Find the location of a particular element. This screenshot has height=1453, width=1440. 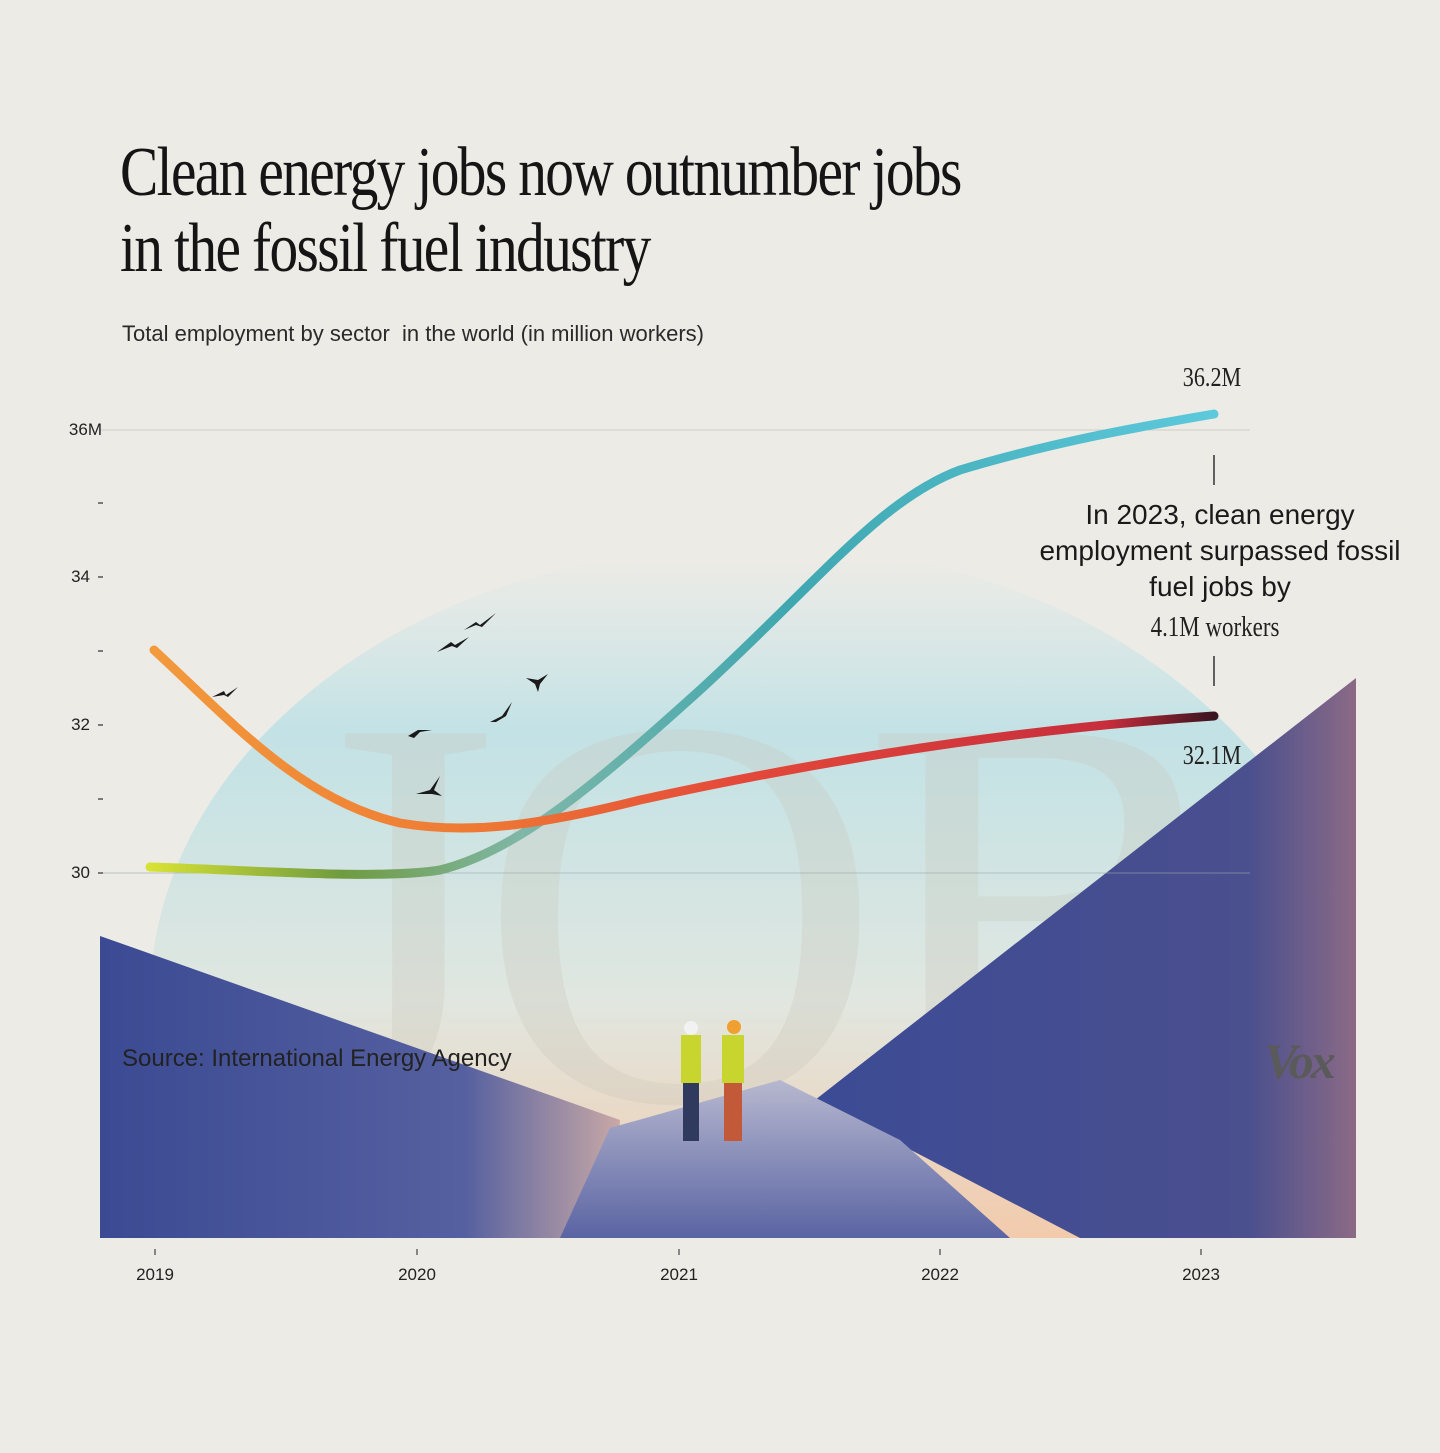

y-label-32: 32 is located at coordinates (80, 724).